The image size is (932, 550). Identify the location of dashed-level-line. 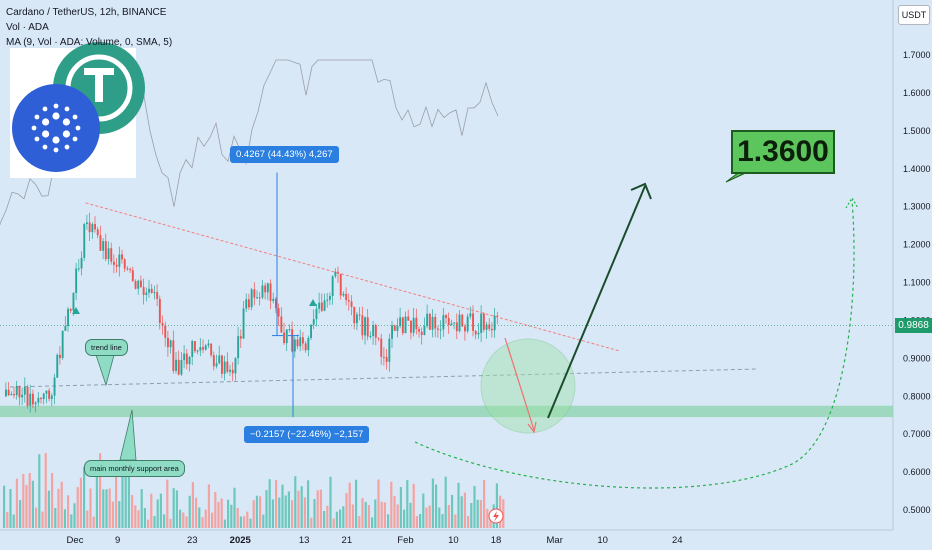
(384, 378).